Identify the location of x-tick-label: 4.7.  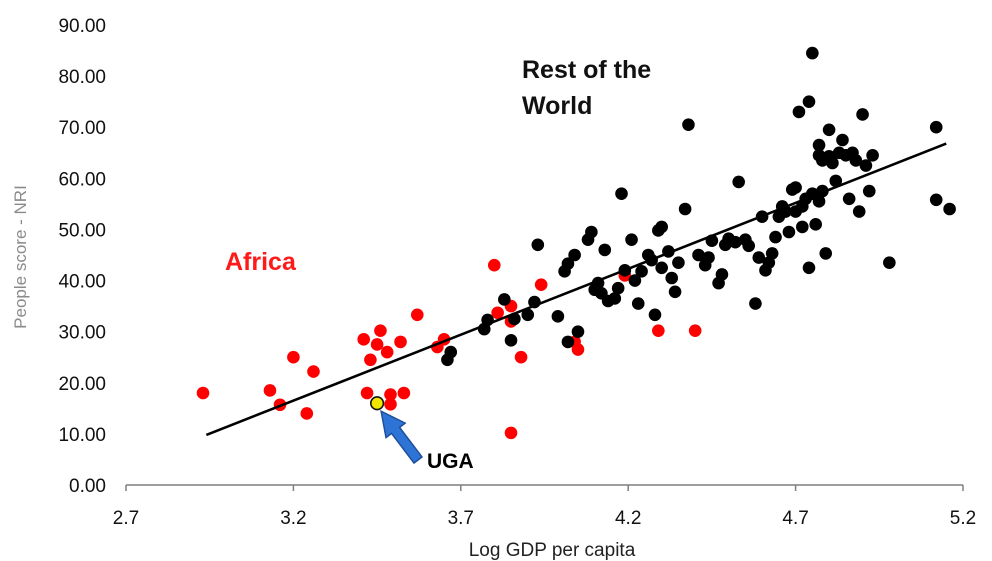
(795, 518).